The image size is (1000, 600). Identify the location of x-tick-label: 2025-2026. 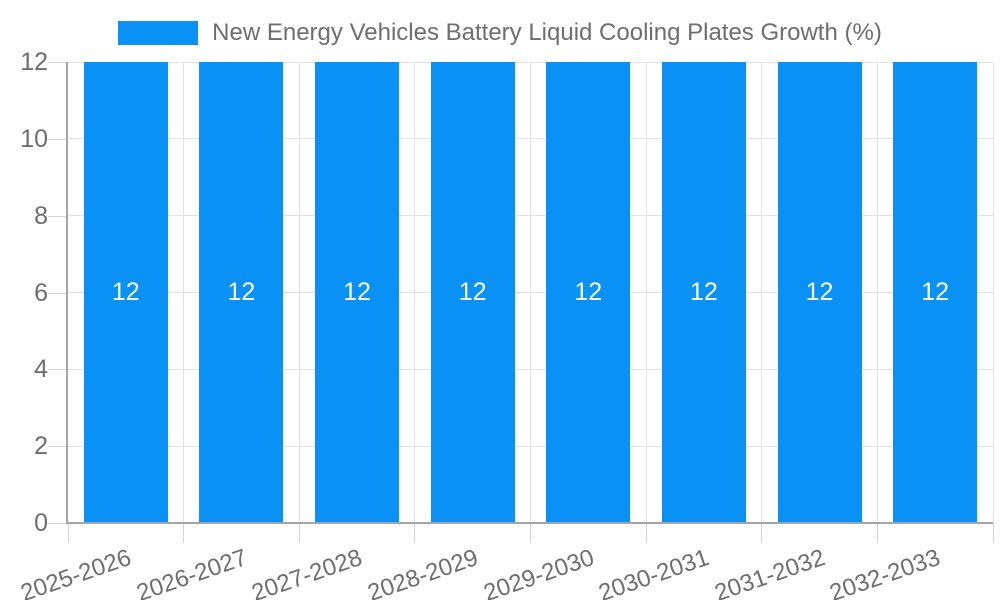
(76, 572).